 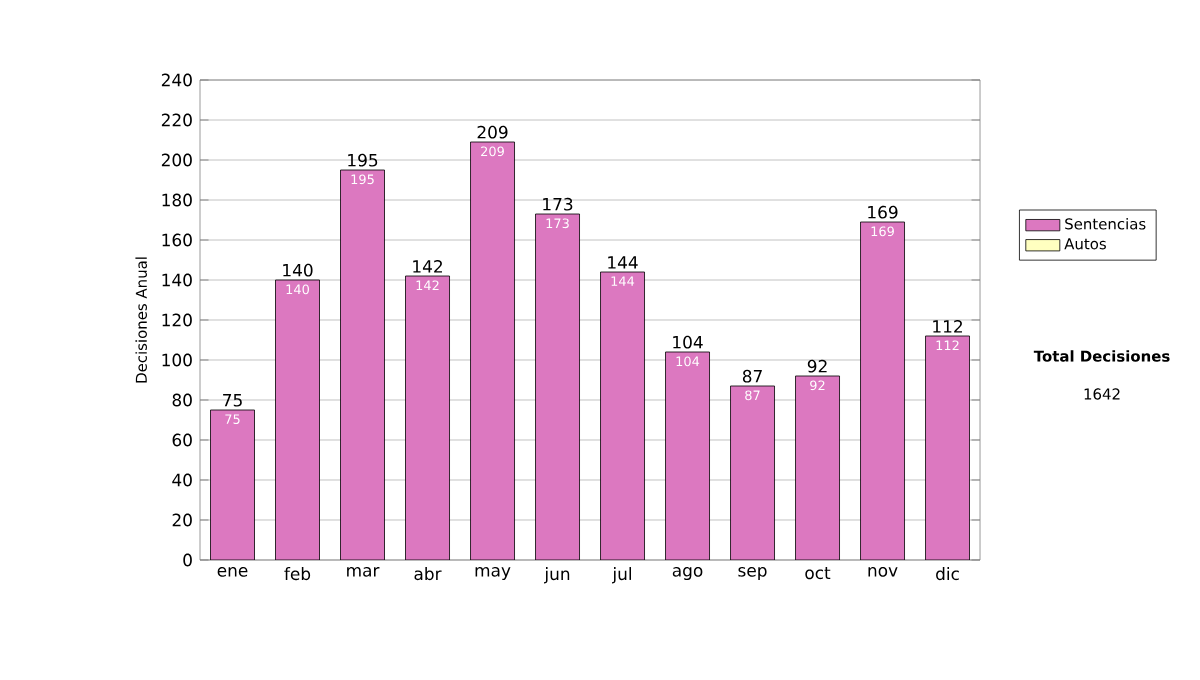 What do you see at coordinates (177, 360) in the screenshot?
I see `y-tick-label: 100` at bounding box center [177, 360].